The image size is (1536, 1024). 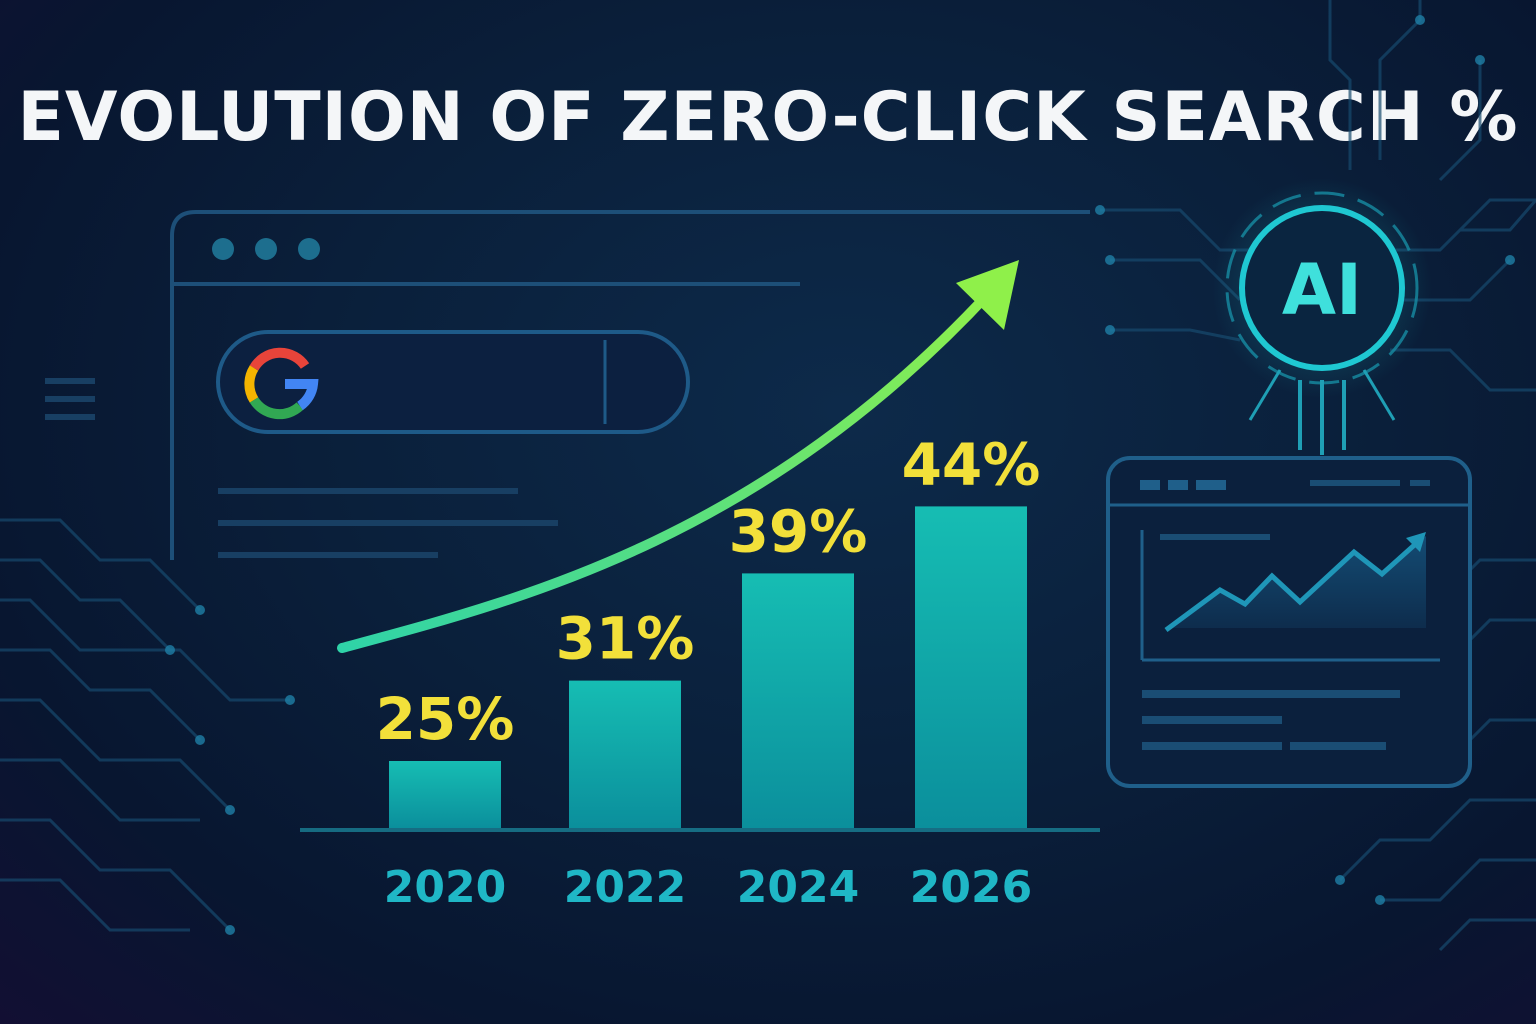 I want to click on value-label-2020: 25%, so click(x=445, y=719).